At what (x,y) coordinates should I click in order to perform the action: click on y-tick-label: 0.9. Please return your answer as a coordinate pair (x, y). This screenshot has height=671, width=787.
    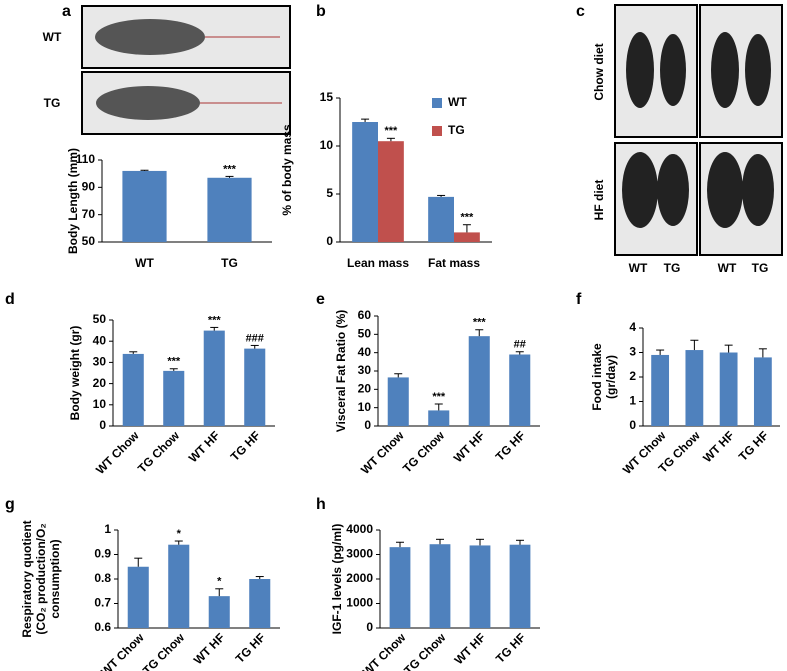
    Looking at the image, I should click on (102, 554).